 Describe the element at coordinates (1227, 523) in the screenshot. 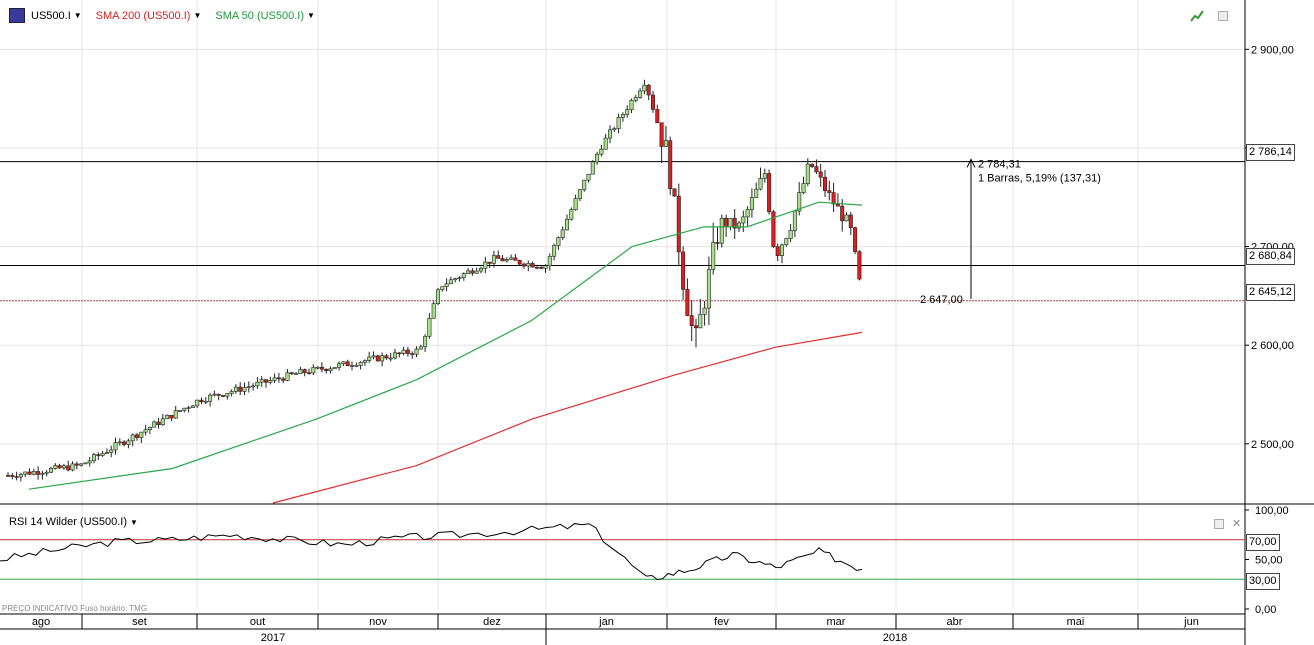

I see `rsi-toolbar: ✕` at that location.